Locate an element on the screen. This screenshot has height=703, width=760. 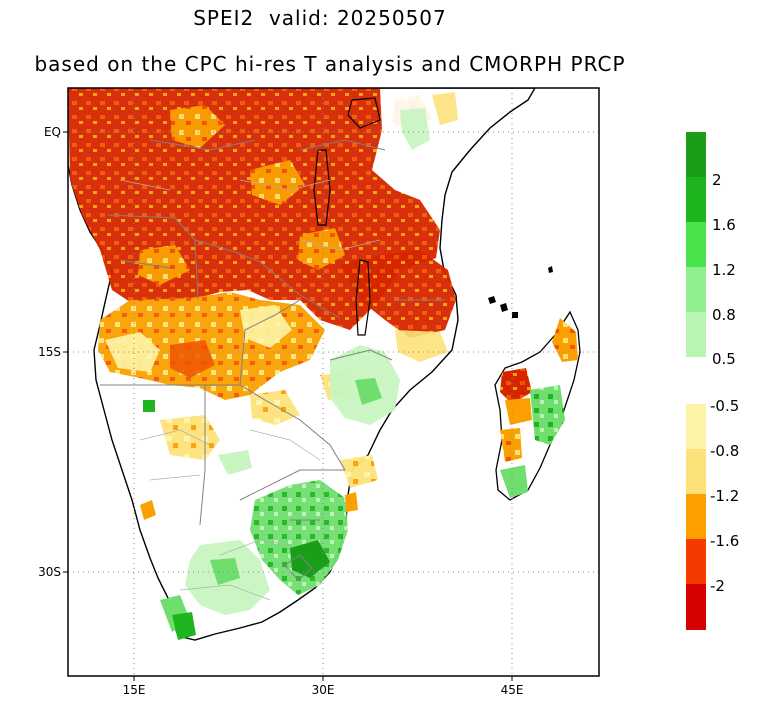
comoros-islands is located at coordinates (520, 292).